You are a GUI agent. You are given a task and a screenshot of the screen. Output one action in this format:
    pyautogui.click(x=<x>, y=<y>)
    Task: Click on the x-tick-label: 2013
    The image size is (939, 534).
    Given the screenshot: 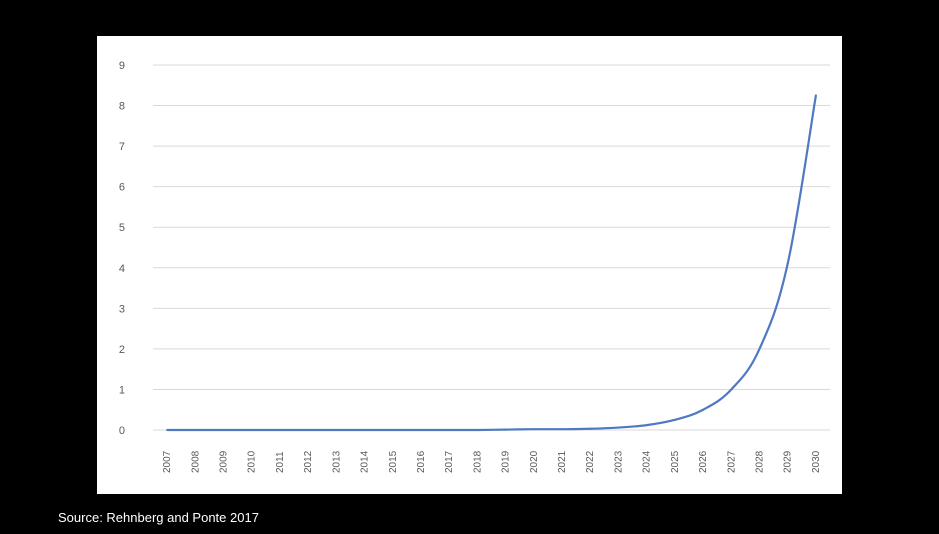 What is the action you would take?
    pyautogui.click(x=336, y=461)
    